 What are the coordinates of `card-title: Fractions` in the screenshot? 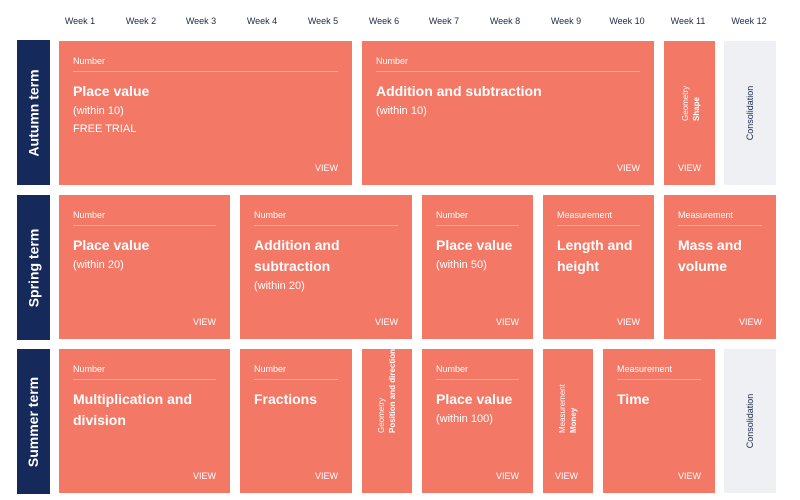 It's located at (286, 399).